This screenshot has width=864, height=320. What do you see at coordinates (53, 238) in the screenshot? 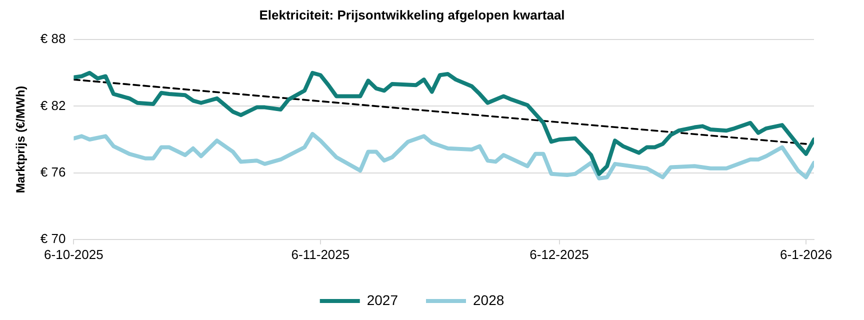
I see `y-tick-label: € 70` at bounding box center [53, 238].